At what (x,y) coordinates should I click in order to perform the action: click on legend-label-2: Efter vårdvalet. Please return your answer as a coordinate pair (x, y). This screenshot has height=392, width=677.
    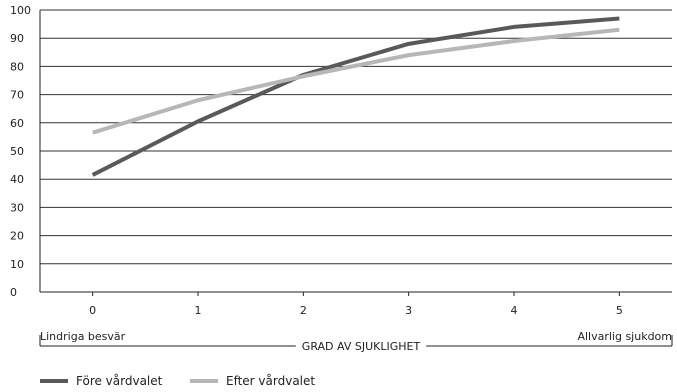
    Looking at the image, I should click on (270, 381).